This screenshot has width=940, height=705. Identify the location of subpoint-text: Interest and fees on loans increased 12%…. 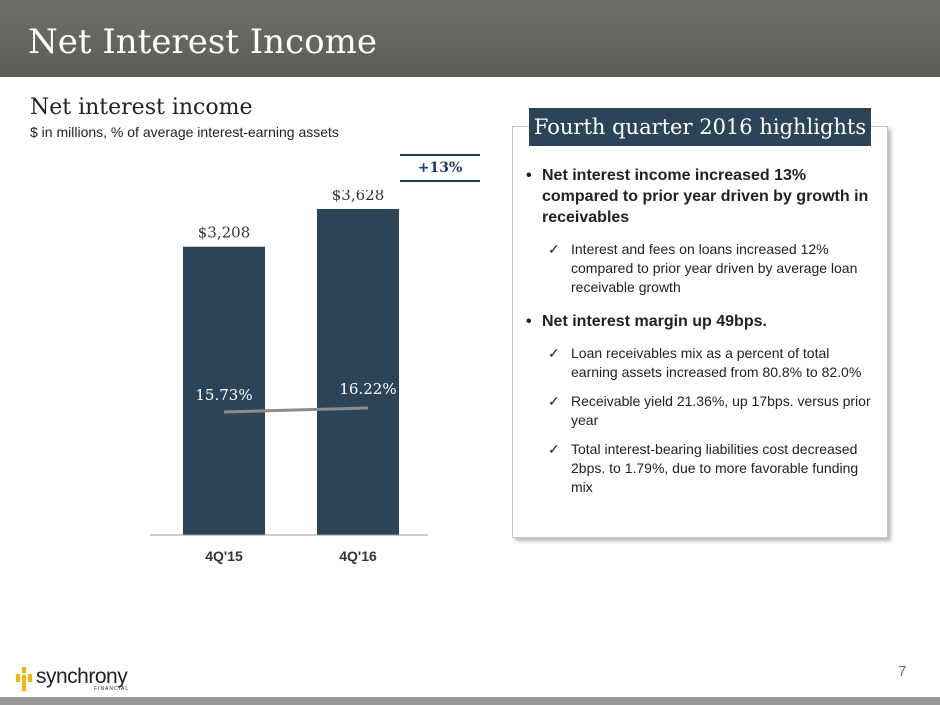
(714, 268).